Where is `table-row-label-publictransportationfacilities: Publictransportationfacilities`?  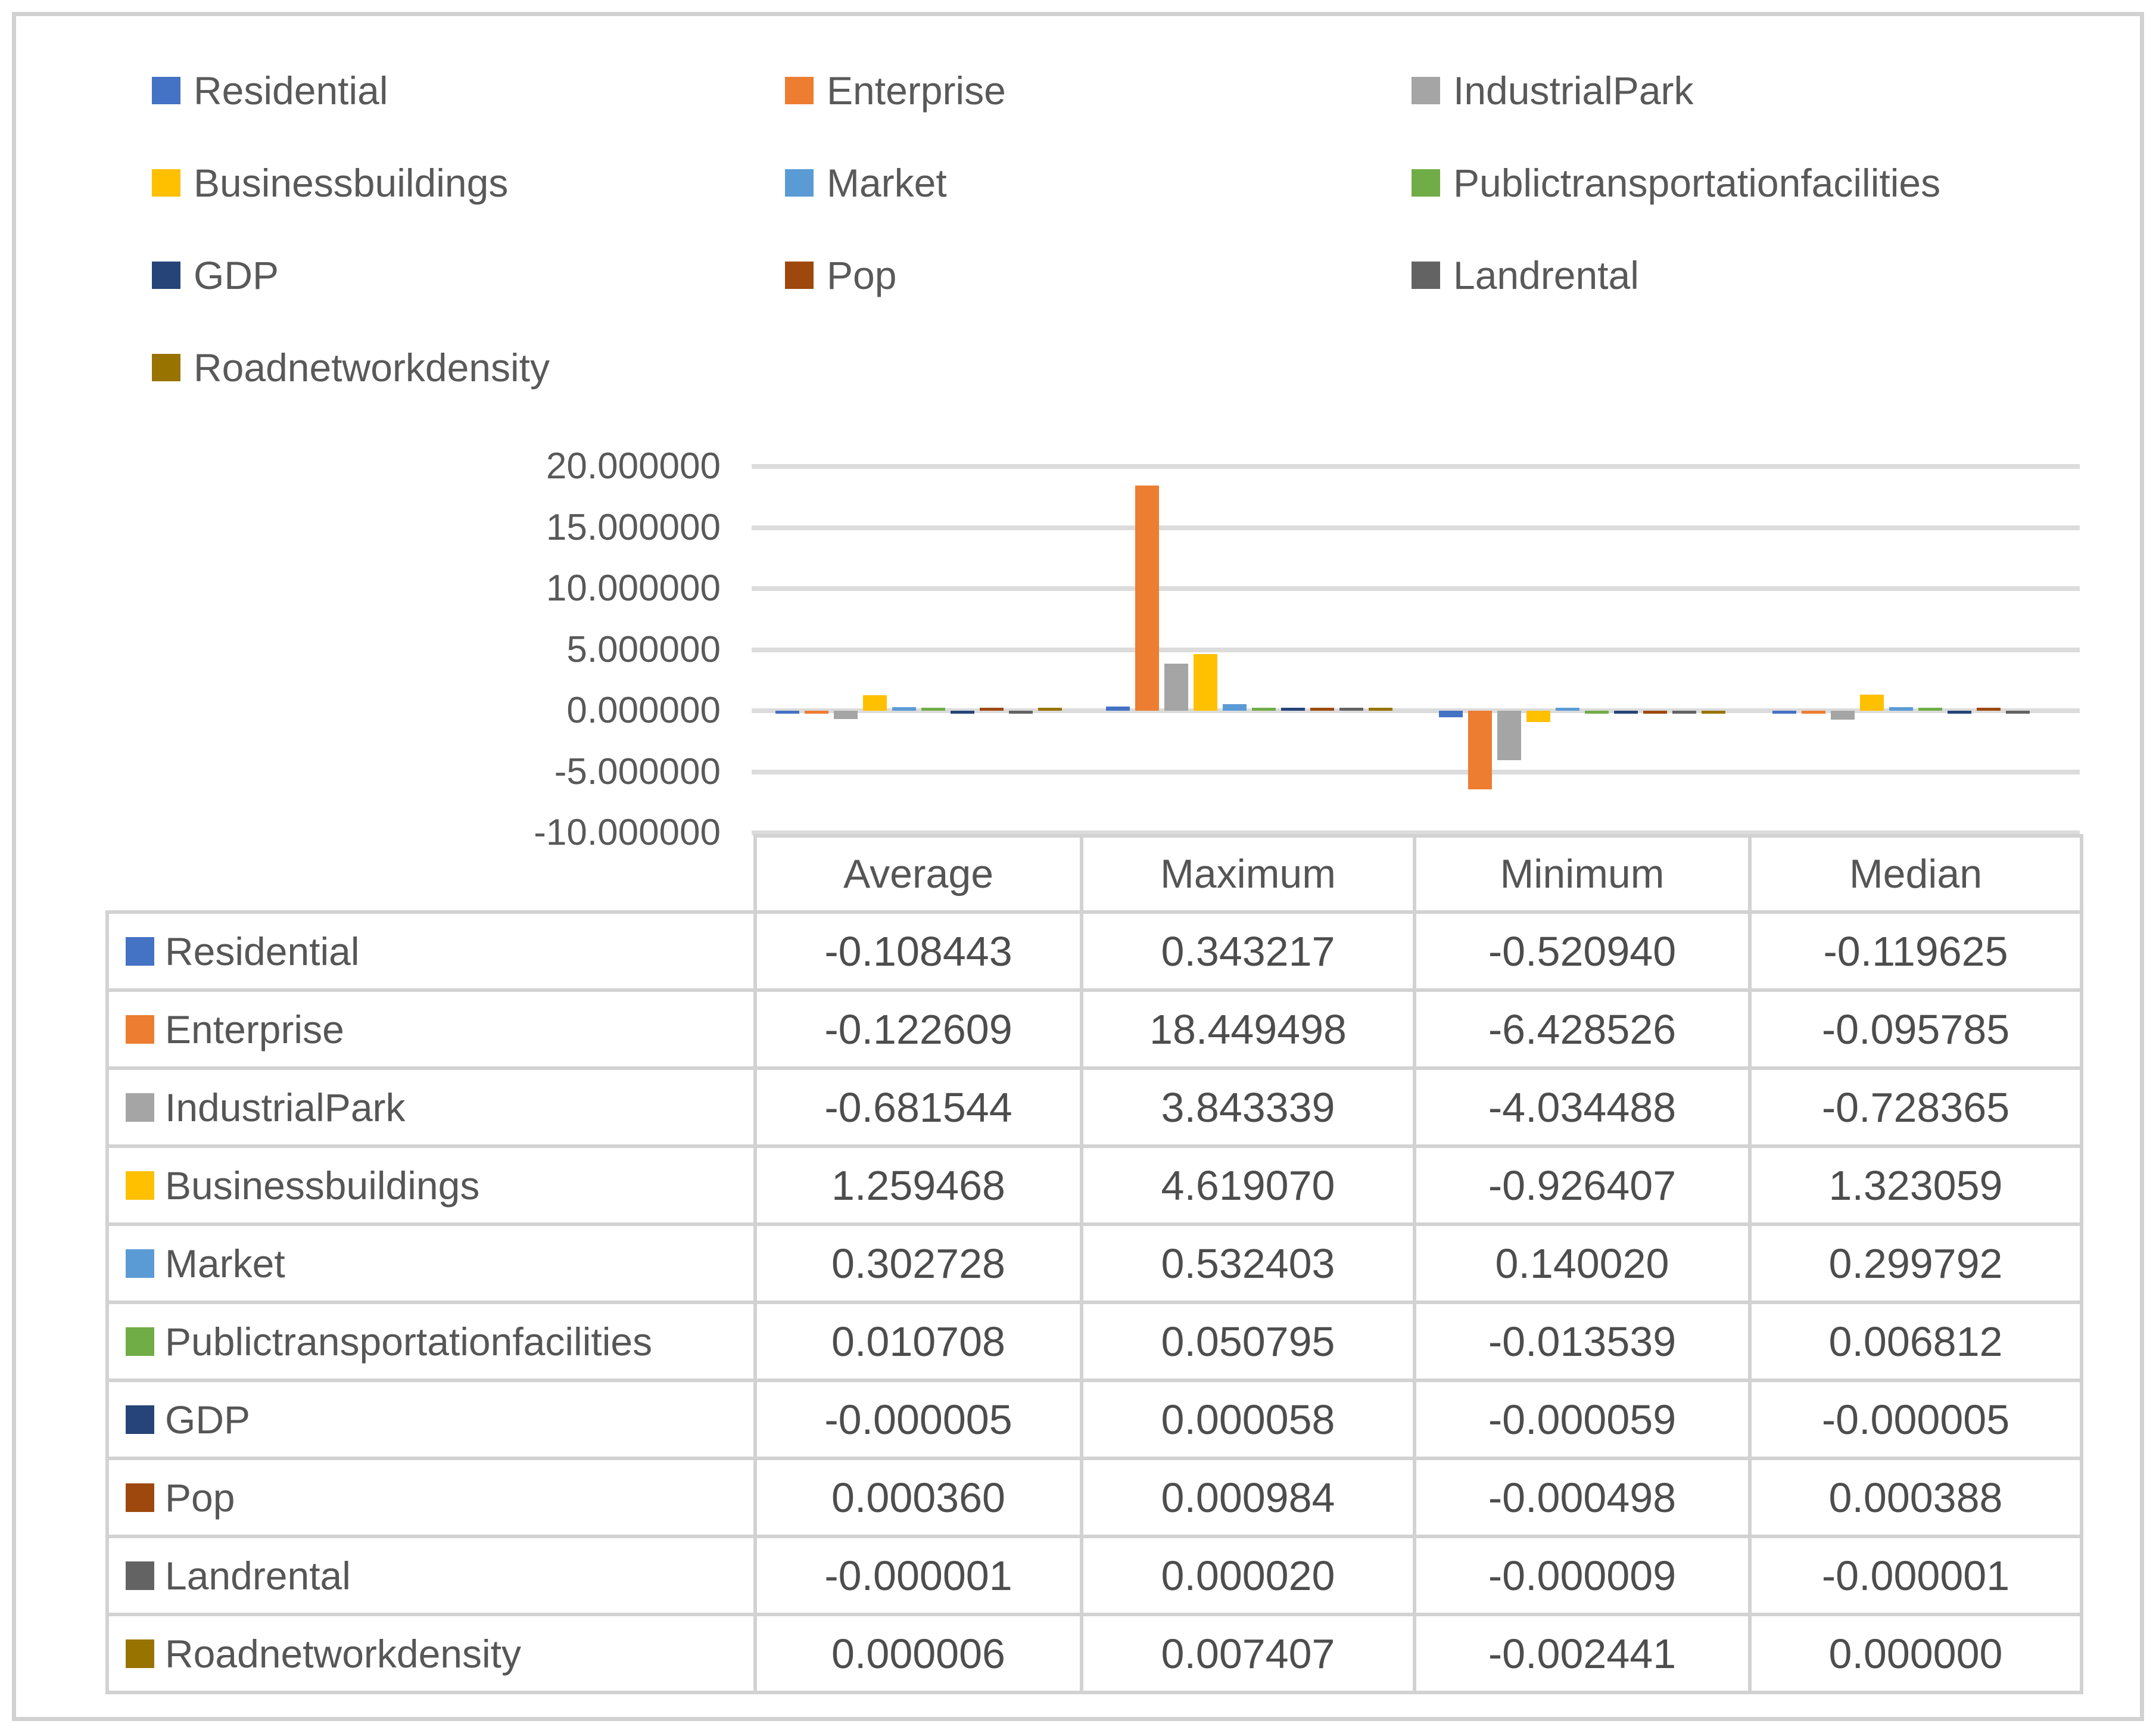 table-row-label-publictransportationfacilities: Publictransportationfacilities is located at coordinates (431, 1341).